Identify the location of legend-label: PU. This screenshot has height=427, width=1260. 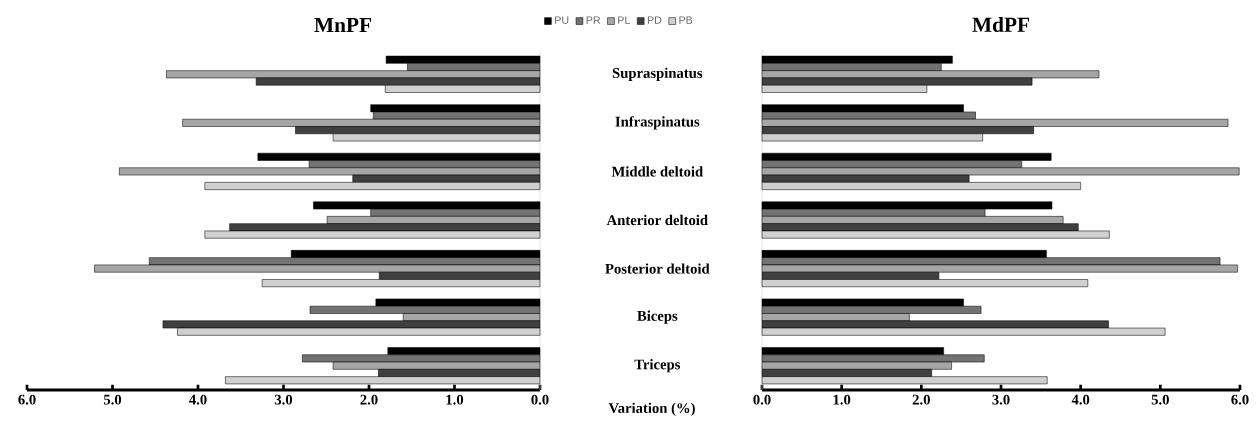
(562, 20).